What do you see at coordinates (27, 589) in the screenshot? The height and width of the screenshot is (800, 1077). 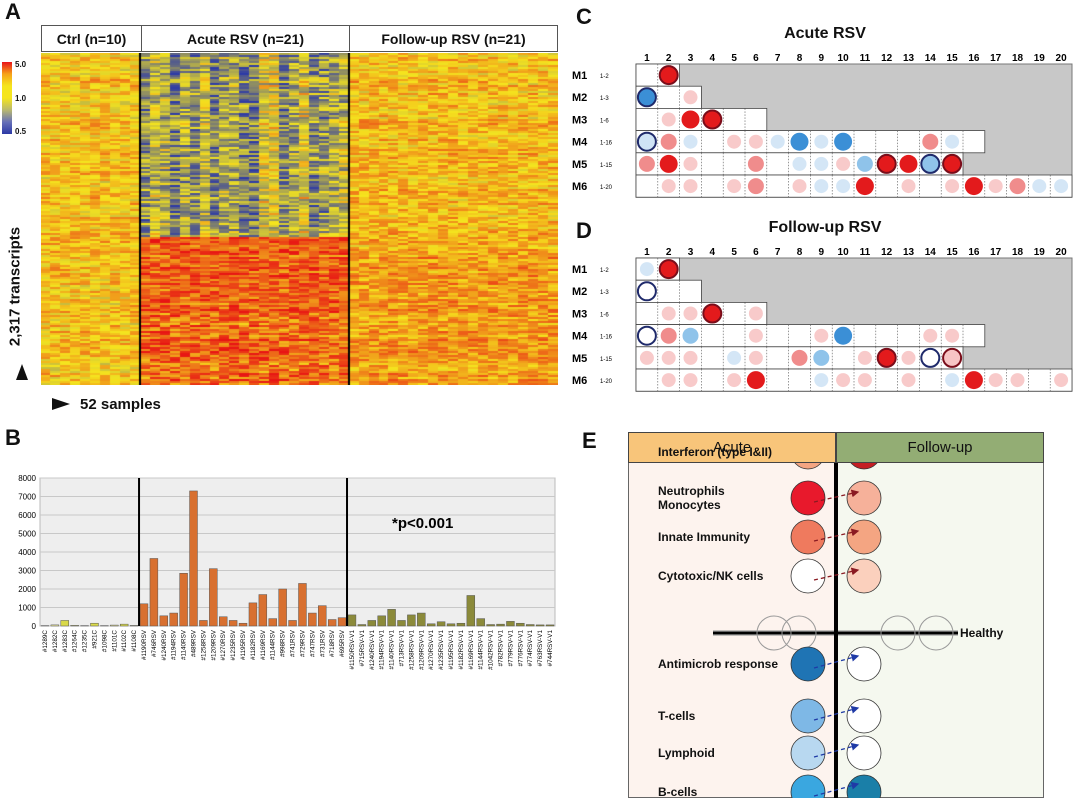 I see `y-tick-label: 2000` at bounding box center [27, 589].